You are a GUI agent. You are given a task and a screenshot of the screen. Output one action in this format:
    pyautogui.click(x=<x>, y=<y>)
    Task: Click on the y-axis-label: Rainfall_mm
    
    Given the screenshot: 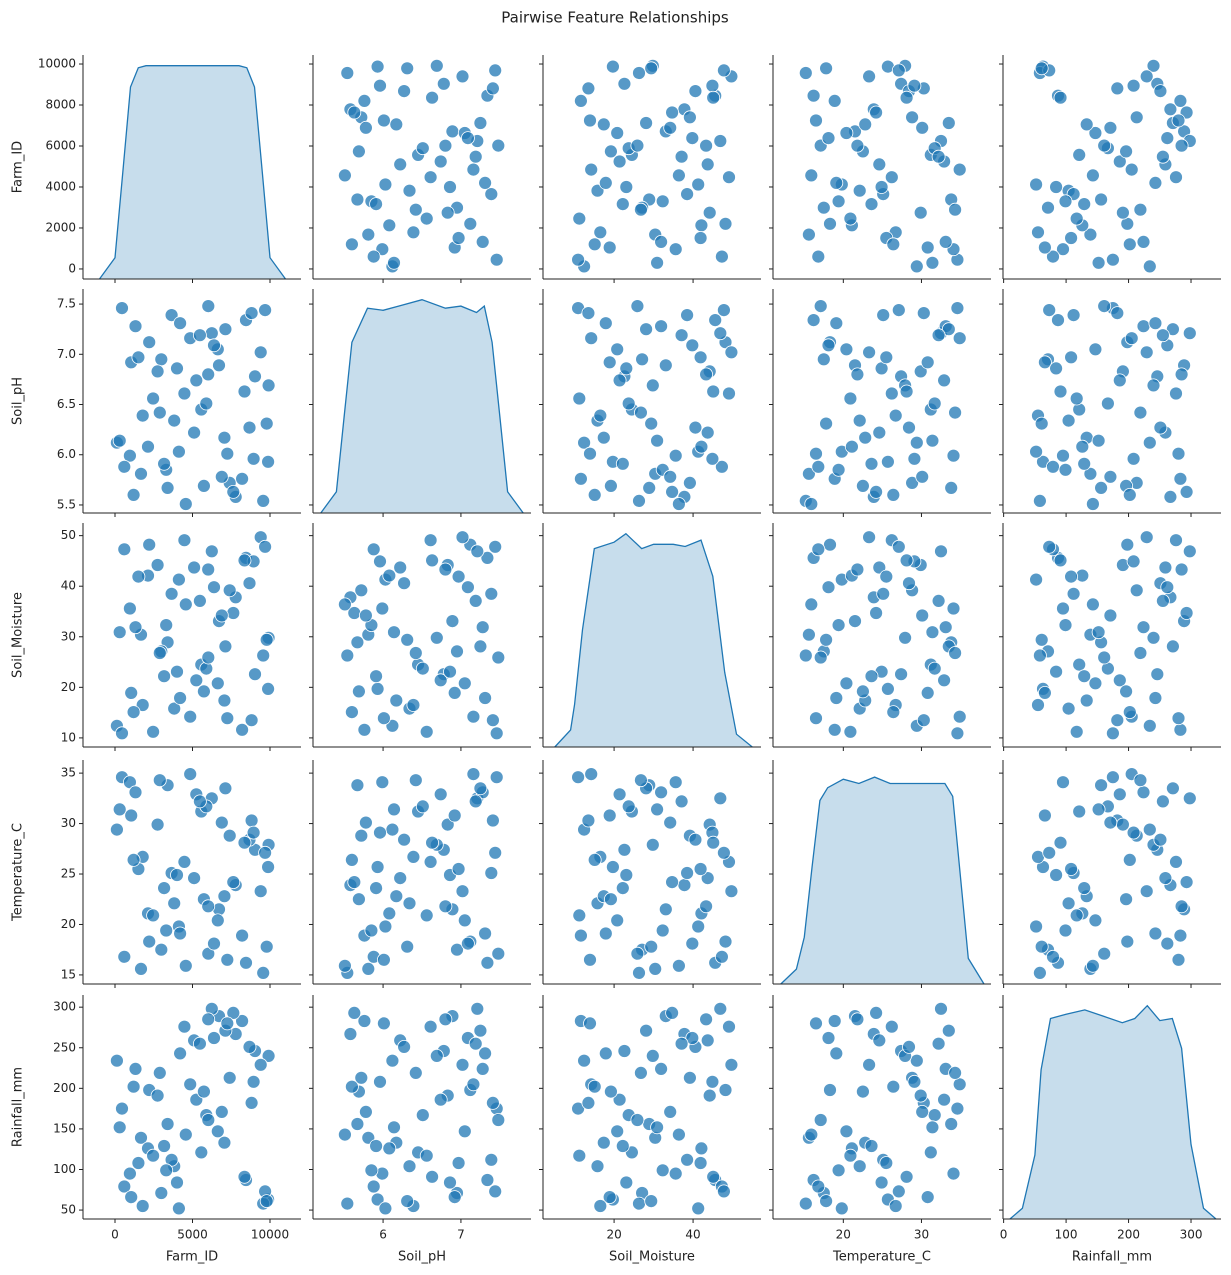 What is the action you would take?
    pyautogui.click(x=18, y=1107)
    